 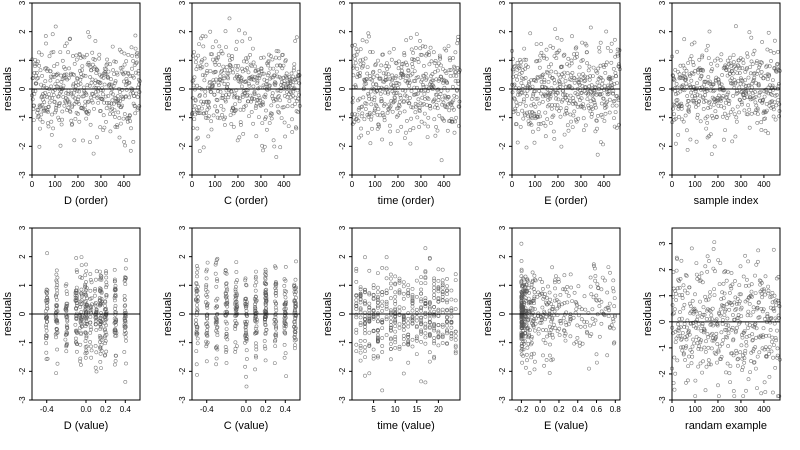 What do you see at coordinates (662, 400) in the screenshot?
I see `y-tick-label: -3` at bounding box center [662, 400].